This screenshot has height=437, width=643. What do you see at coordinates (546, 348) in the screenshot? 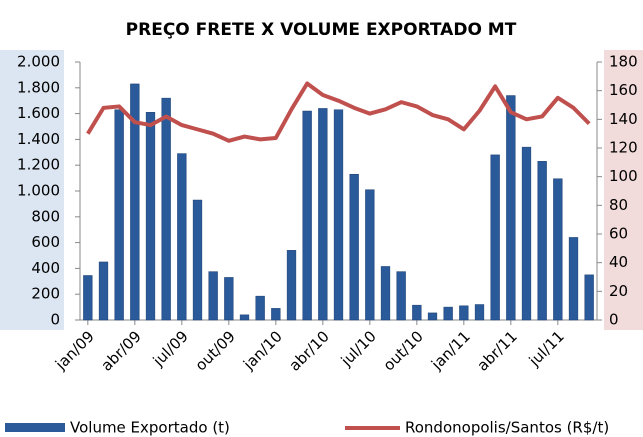
I see `x-tick-label: jul/11` at bounding box center [546, 348].